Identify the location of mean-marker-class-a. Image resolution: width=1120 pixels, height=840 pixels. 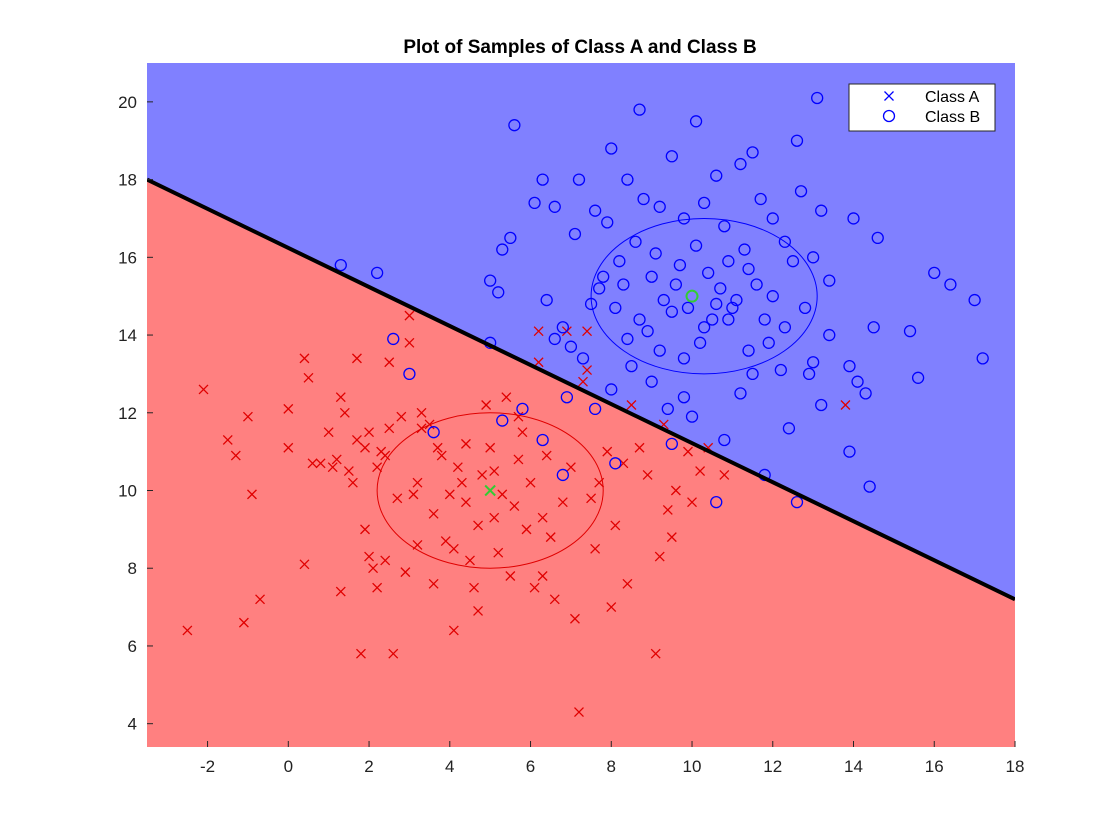
(490, 490).